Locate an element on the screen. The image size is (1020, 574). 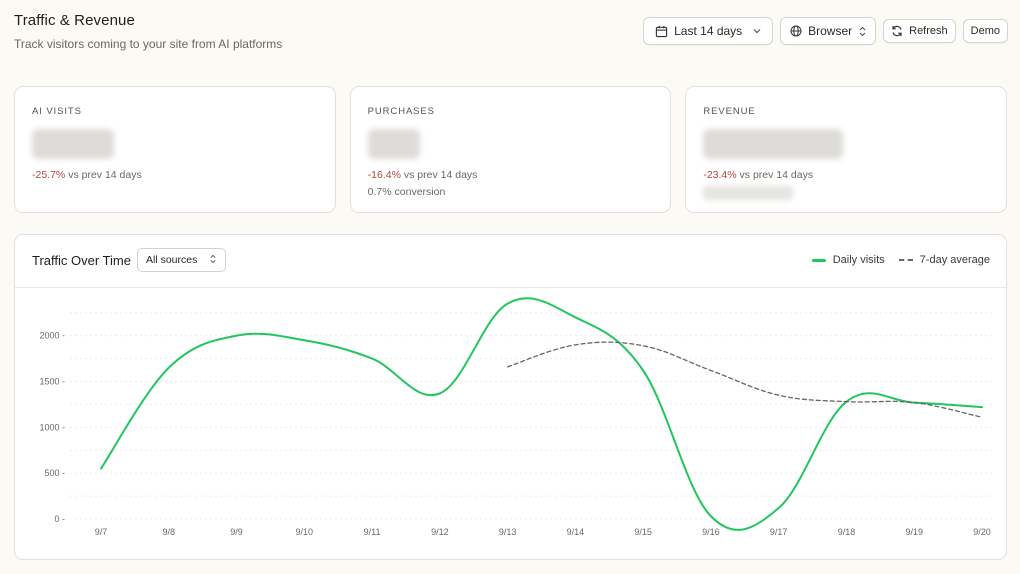
source-select: All sources is located at coordinates (181, 260).